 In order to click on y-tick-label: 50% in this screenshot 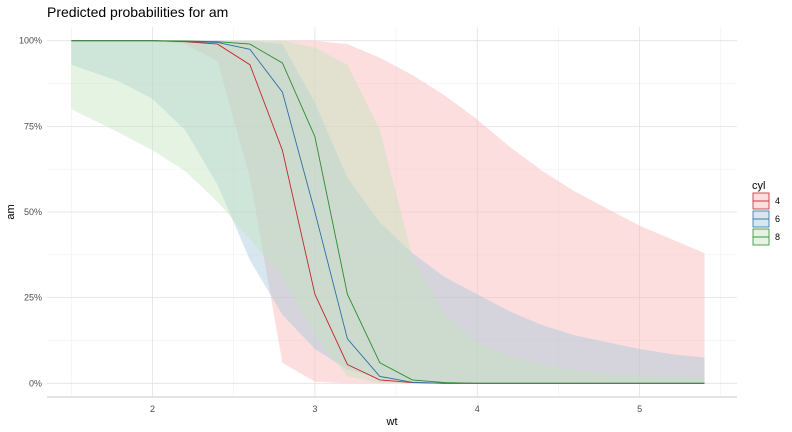, I will do `click(33, 212)`.